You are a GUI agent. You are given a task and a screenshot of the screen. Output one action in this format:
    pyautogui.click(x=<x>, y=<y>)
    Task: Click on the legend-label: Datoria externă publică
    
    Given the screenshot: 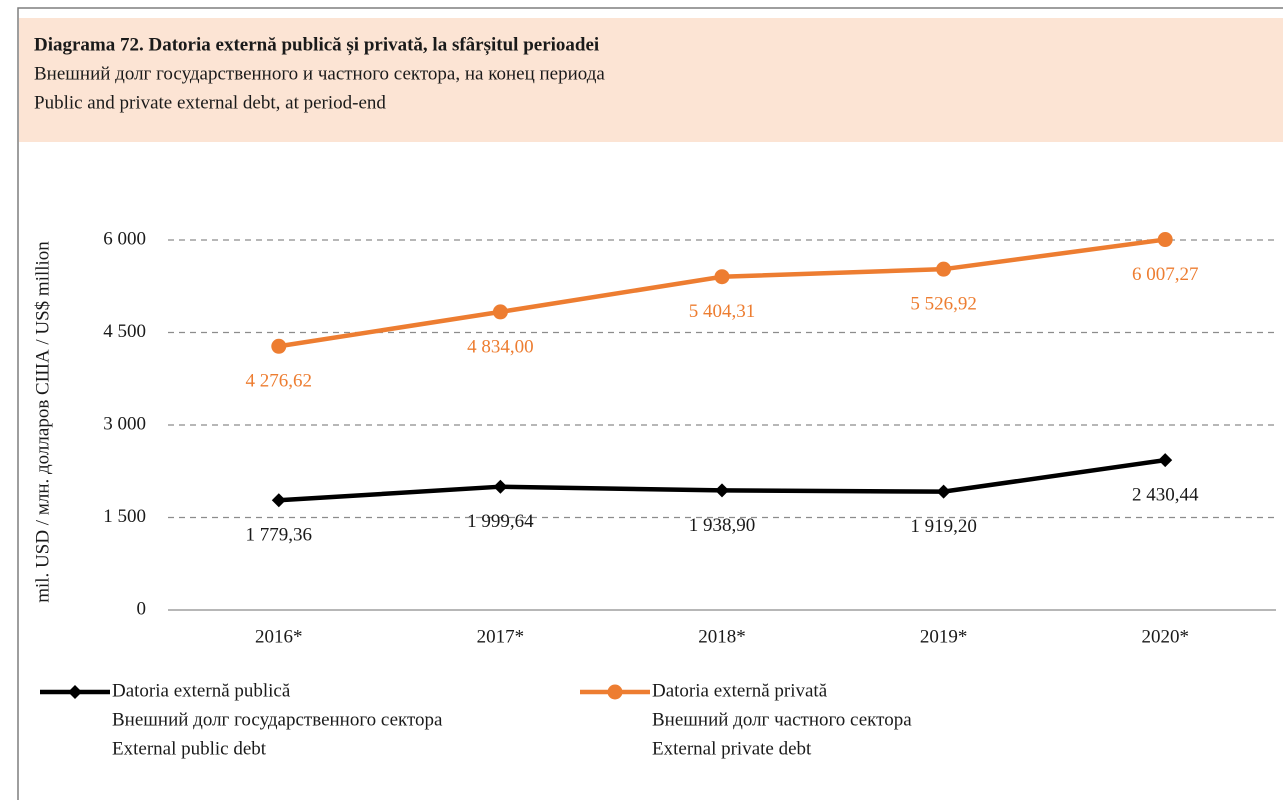 What is the action you would take?
    pyautogui.click(x=201, y=690)
    